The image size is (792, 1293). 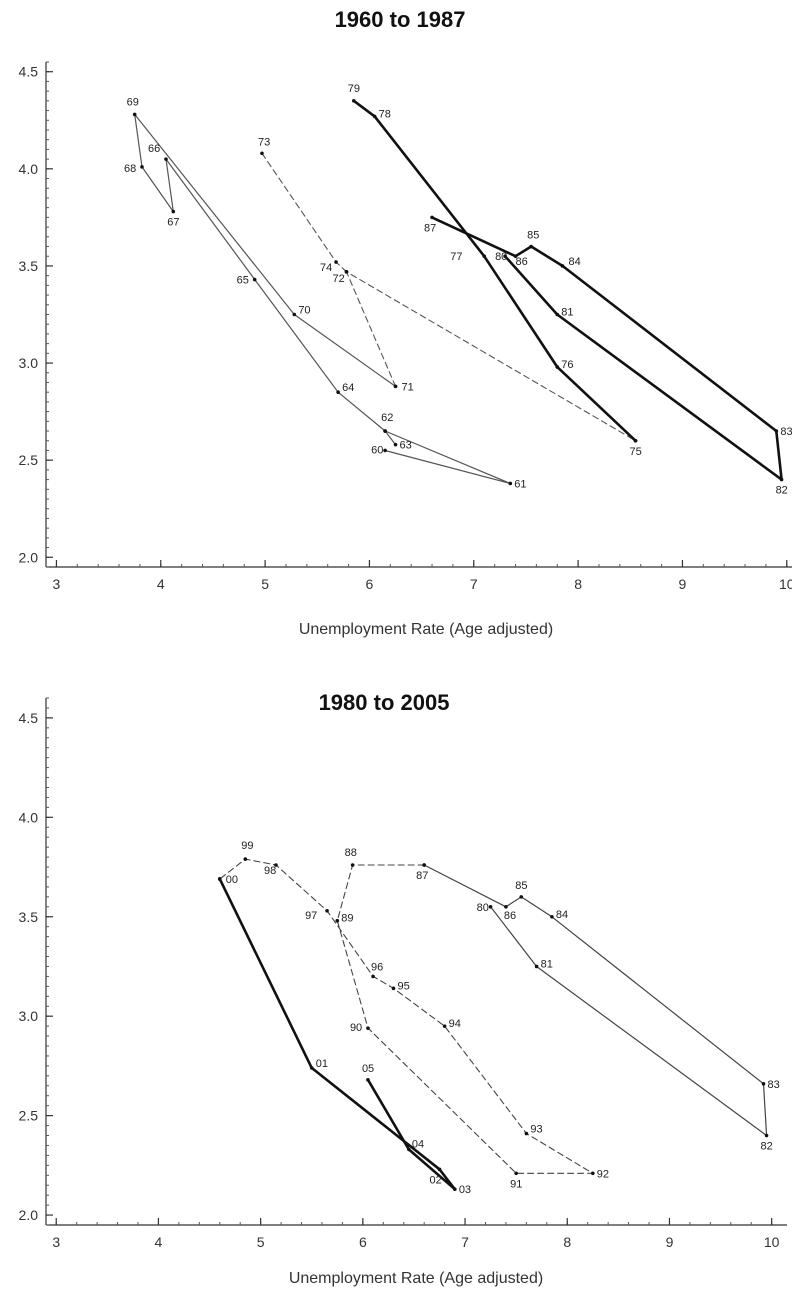 What do you see at coordinates (574, 262) in the screenshot?
I see `point-label: 84` at bounding box center [574, 262].